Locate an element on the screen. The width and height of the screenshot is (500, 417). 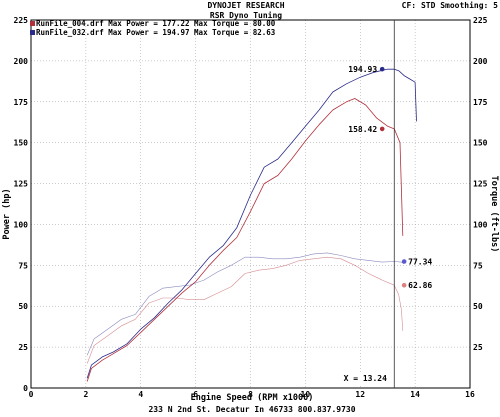
y-tick-label-right: 150 is located at coordinates (480, 143).